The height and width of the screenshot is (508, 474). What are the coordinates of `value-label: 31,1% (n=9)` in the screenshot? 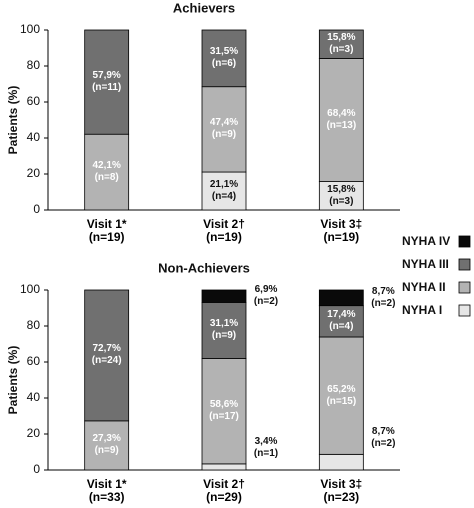 It's located at (224, 330).